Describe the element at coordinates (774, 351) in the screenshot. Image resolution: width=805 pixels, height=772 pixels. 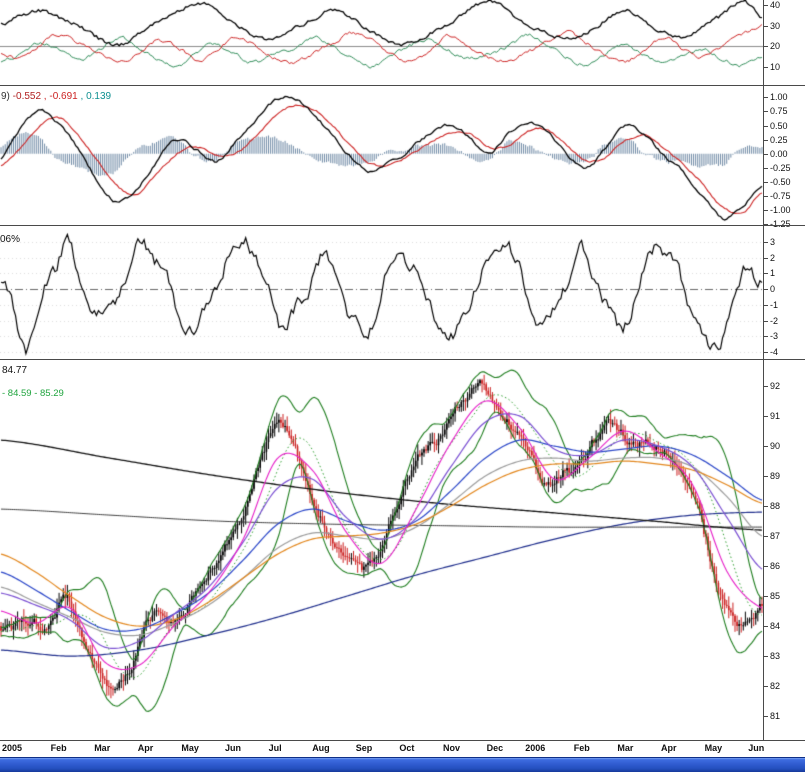
I see `y-axis-label: -4` at that location.